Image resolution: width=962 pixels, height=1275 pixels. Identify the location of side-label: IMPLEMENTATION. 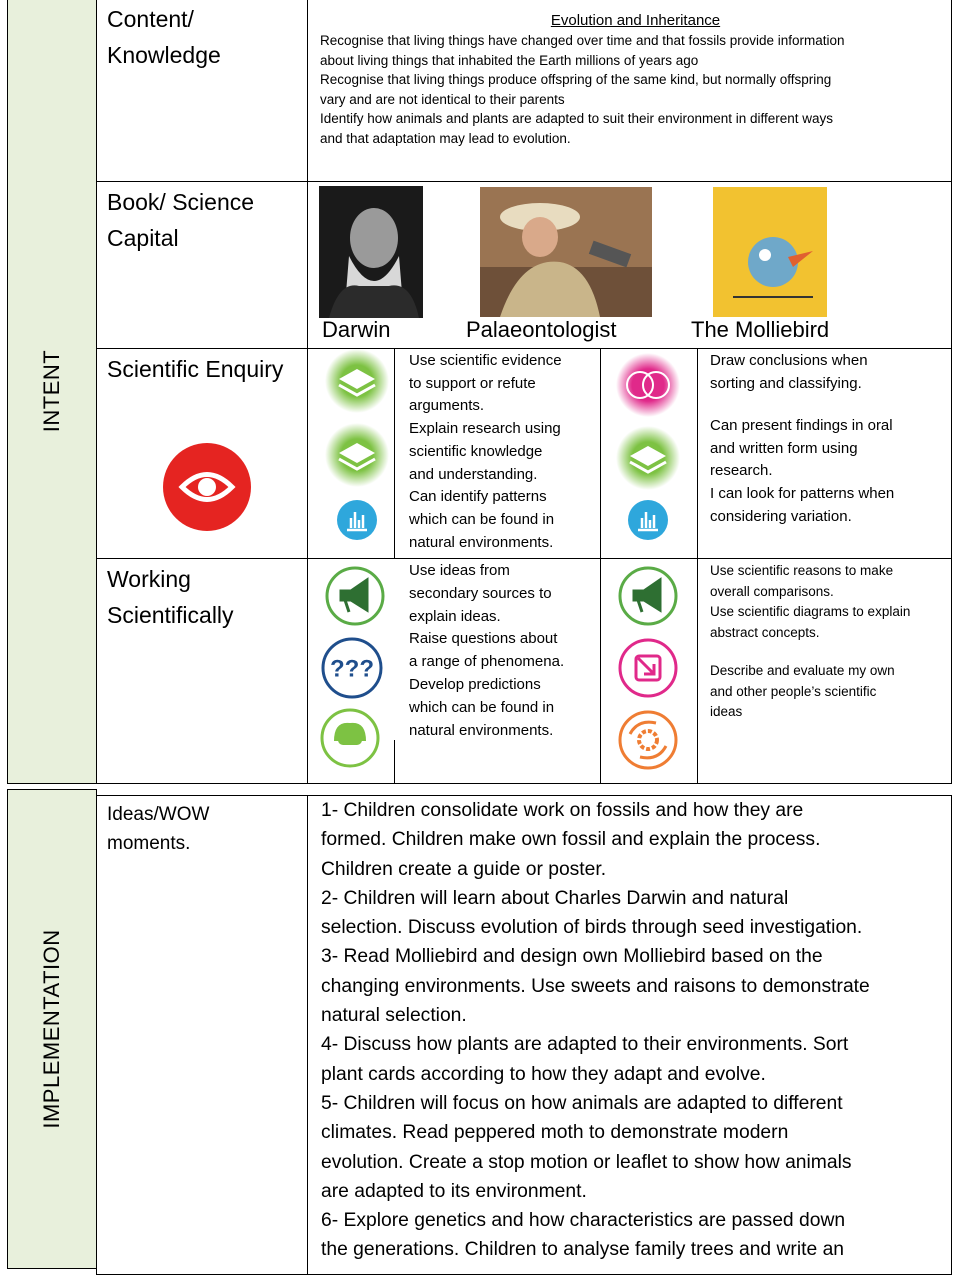
(51, 1029).